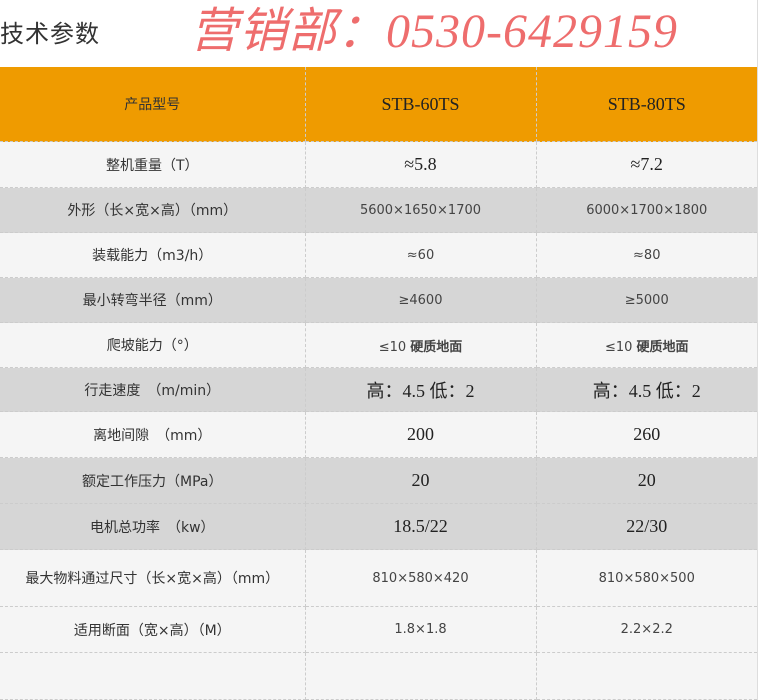 This screenshot has height=700, width=759. I want to click on value-model-2: 6000×1700×1800, so click(646, 210).